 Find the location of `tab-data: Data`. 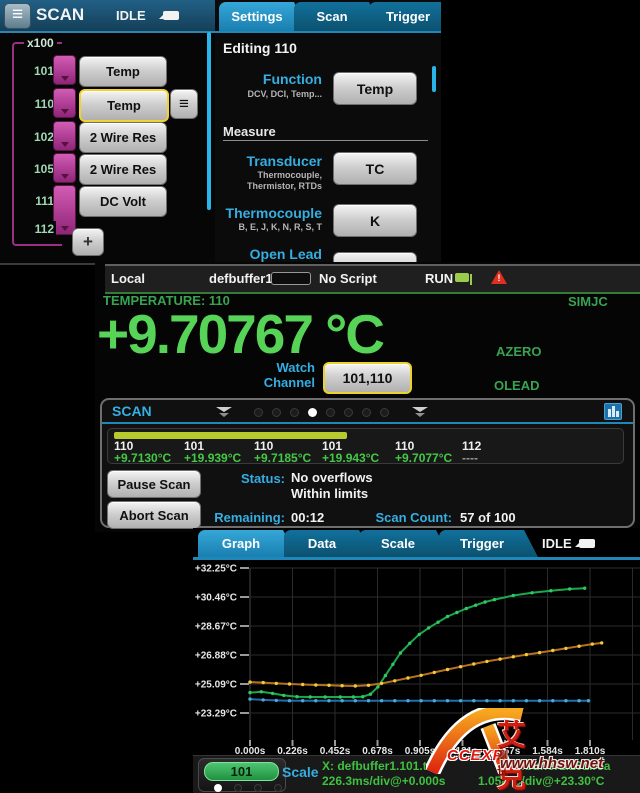

tab-data: Data is located at coordinates (328, 543).